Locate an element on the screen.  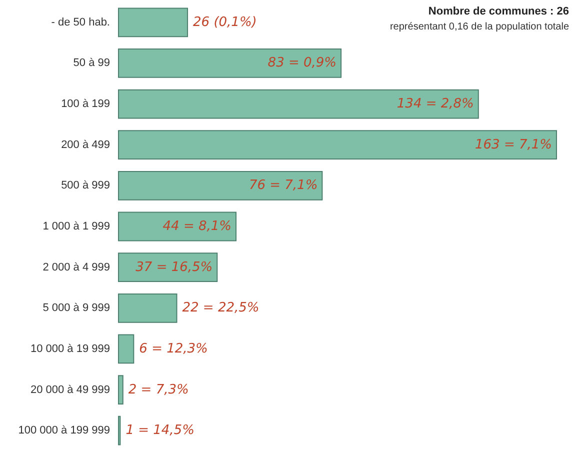
data-label: 76 = 7,1% is located at coordinates (283, 186).